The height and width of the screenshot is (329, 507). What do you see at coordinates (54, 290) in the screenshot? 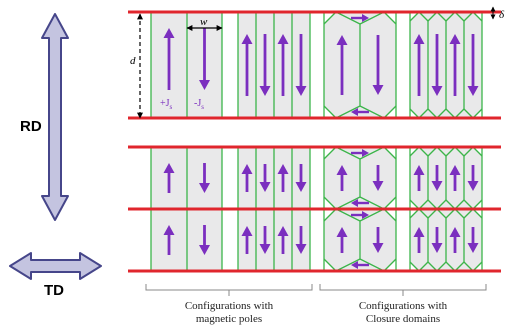
I see `td-label: TD` at bounding box center [54, 290].